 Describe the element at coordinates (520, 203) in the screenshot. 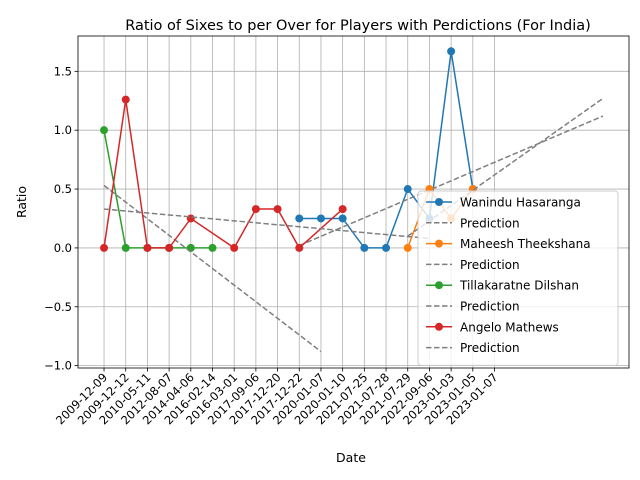

I see `legend-label: Wanindu Hasaranga` at that location.